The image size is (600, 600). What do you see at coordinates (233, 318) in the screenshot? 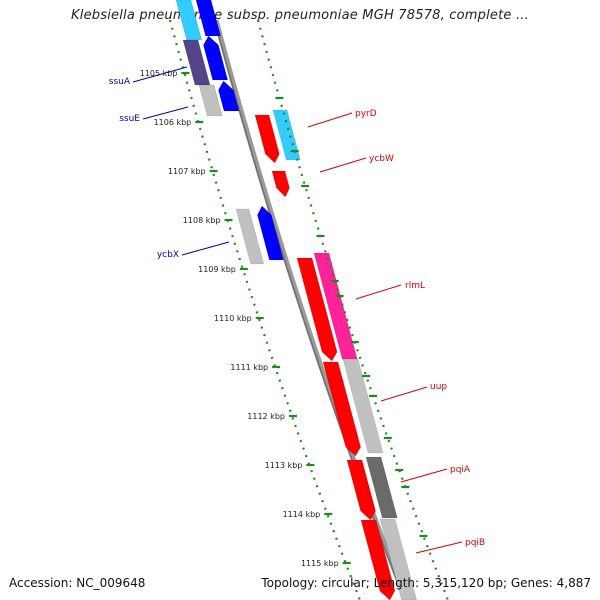
I see `scale-tick-label: 1110 kbp` at bounding box center [233, 318].